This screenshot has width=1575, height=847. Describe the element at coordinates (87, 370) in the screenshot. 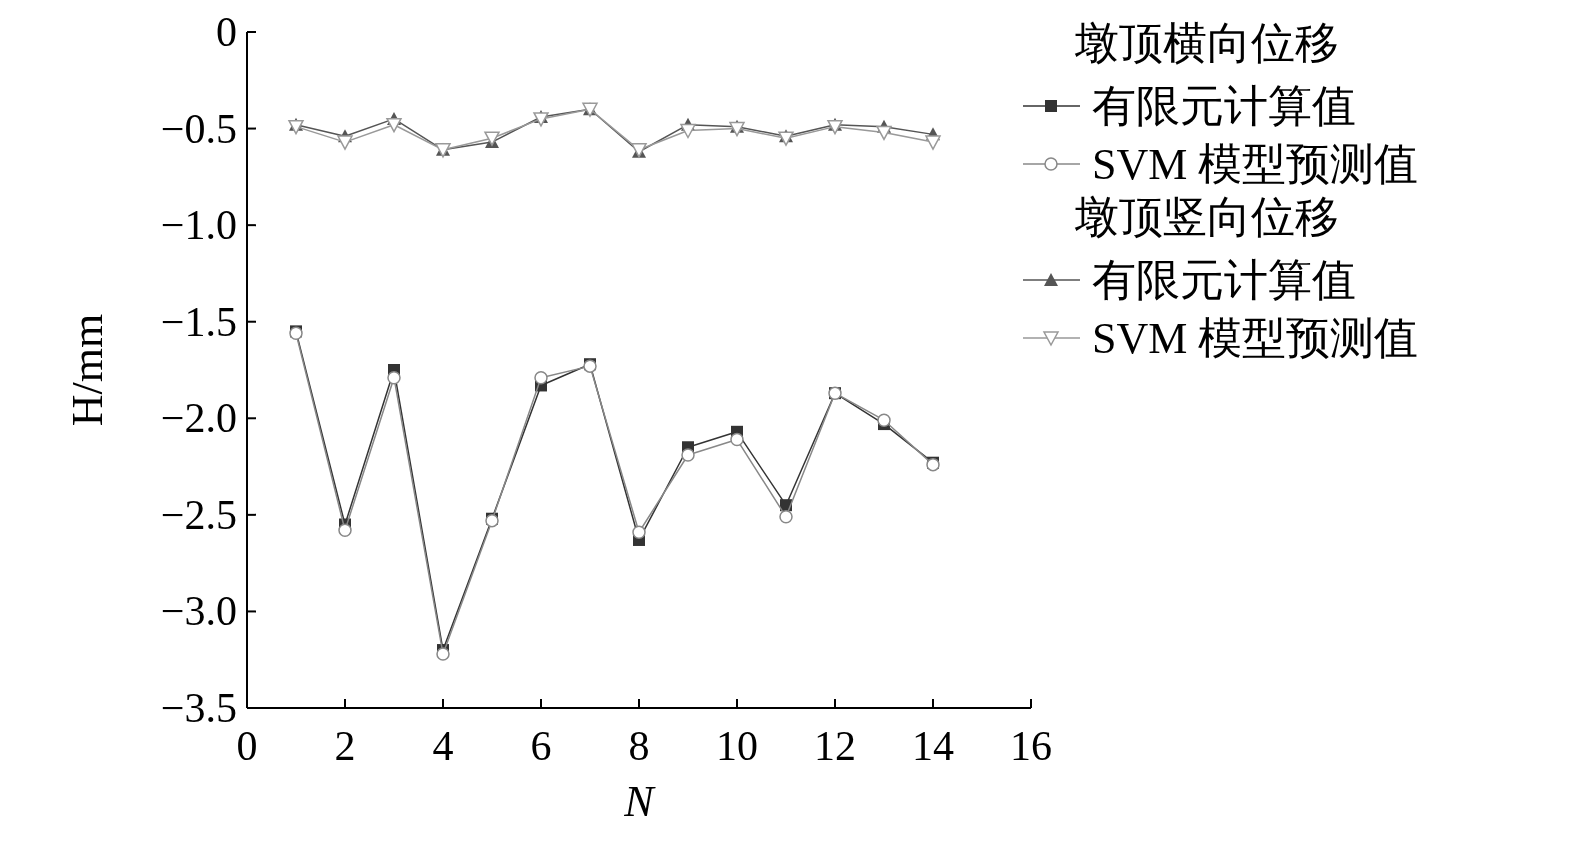

I see `y-axis-title: H/mm` at that location.